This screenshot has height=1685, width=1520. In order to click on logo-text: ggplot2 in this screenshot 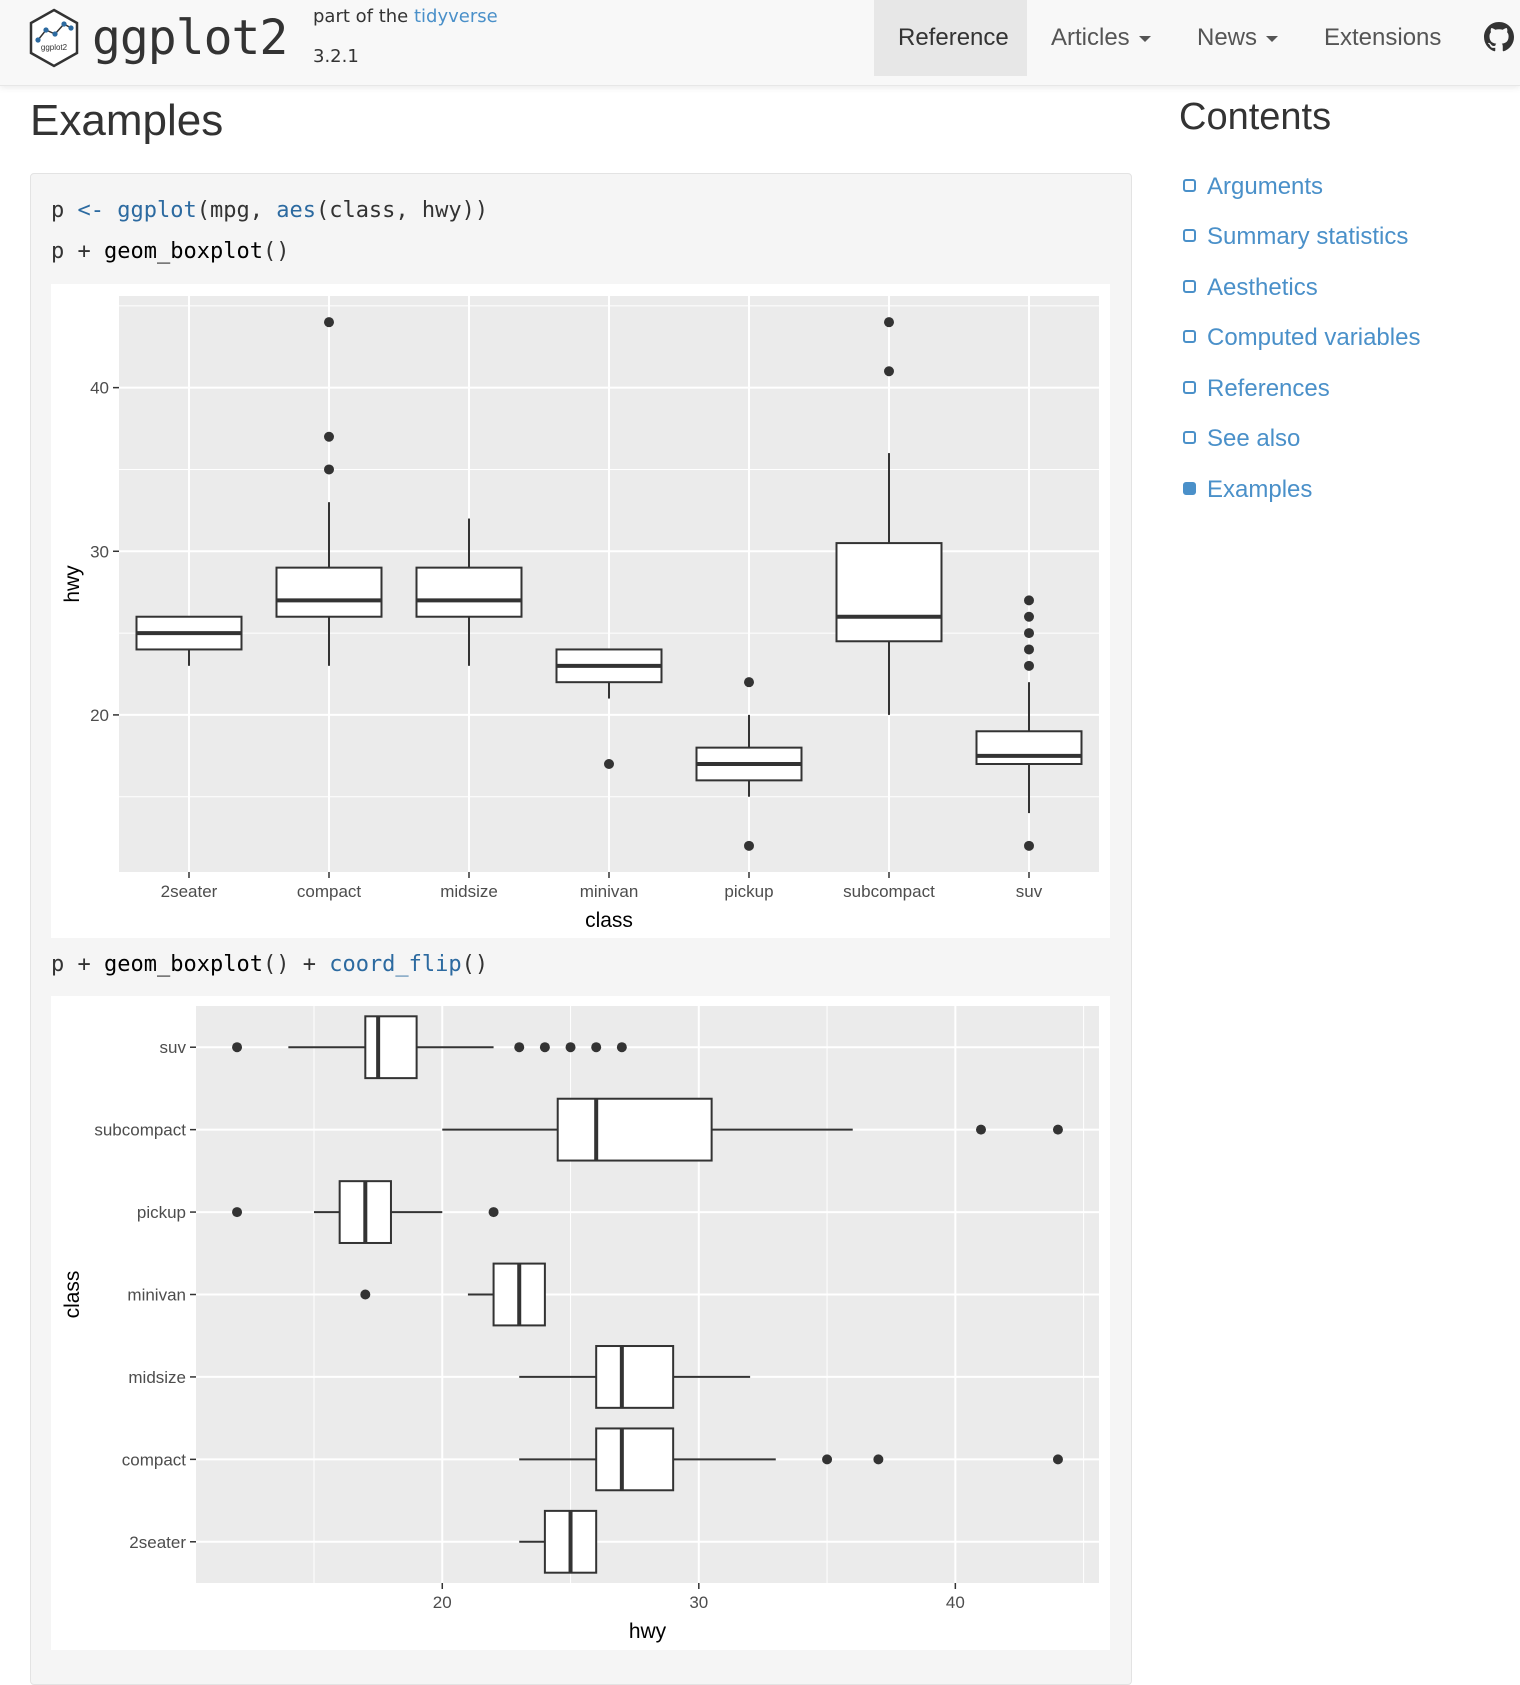, I will do `click(54, 47)`.